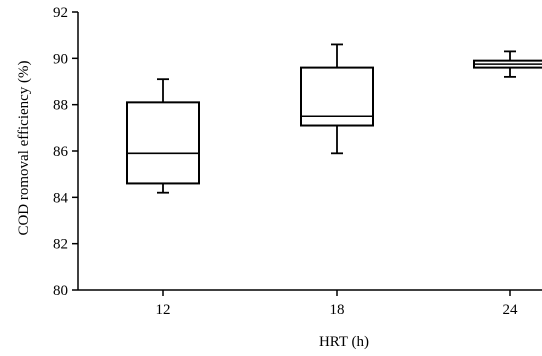  I want to click on y-tick-label-82: 82, so click(60, 245).